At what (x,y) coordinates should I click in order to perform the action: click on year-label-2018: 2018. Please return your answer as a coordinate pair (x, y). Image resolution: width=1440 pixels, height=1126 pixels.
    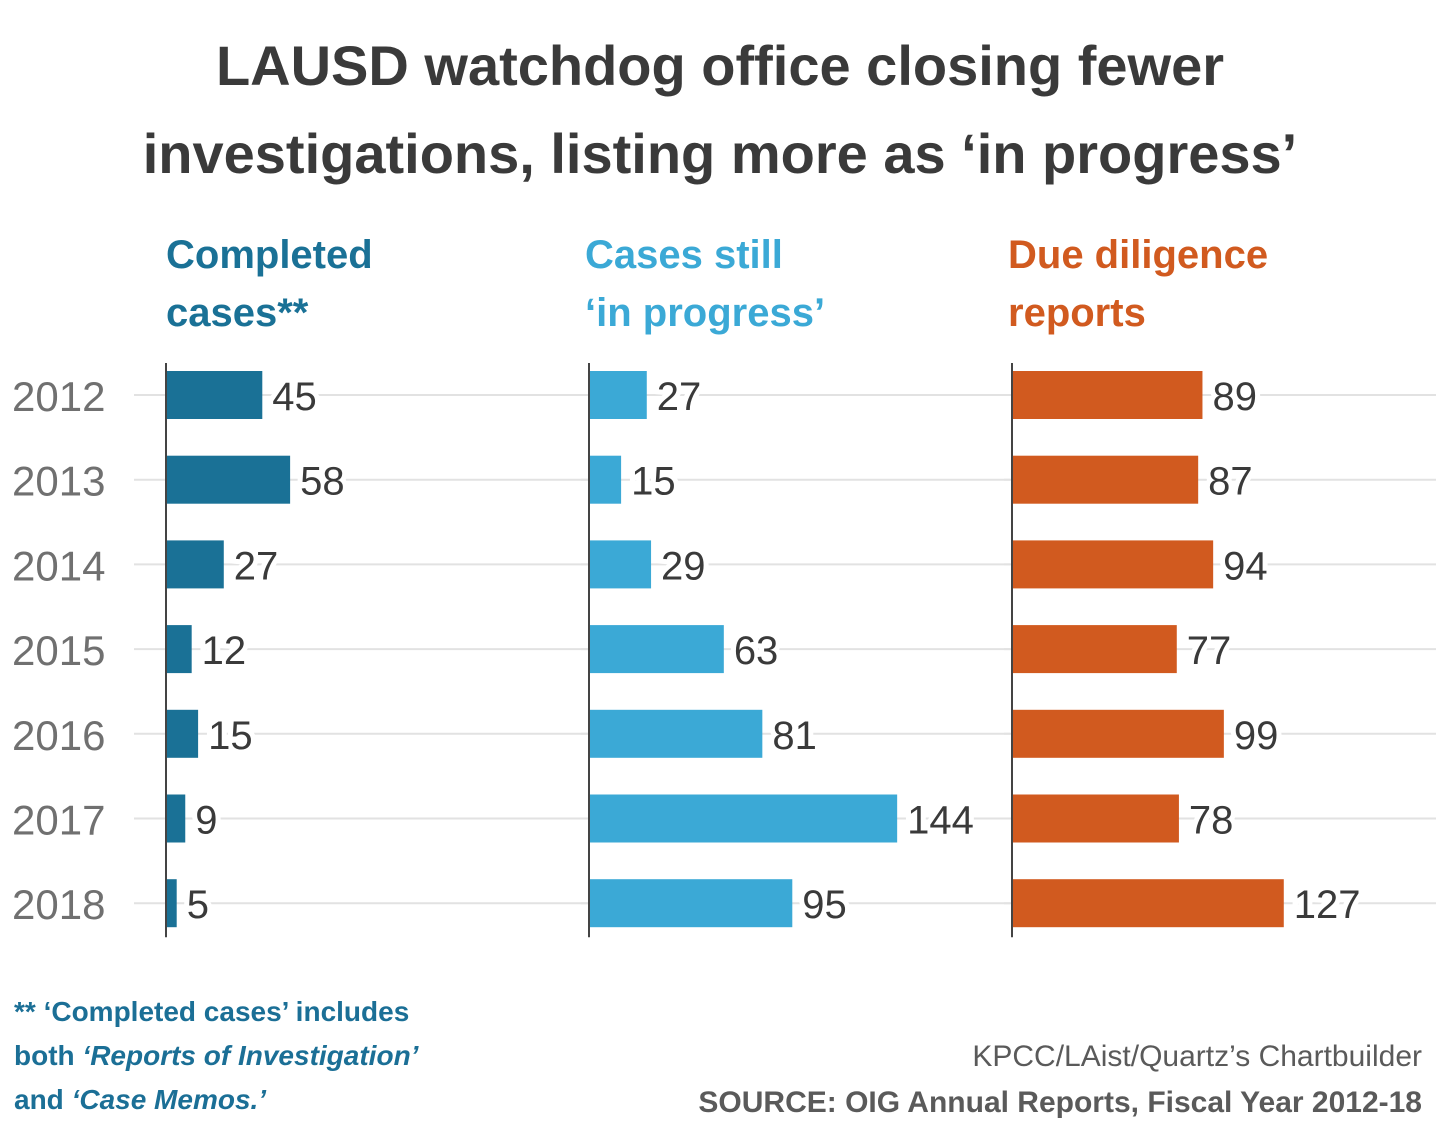
    Looking at the image, I should click on (58, 904).